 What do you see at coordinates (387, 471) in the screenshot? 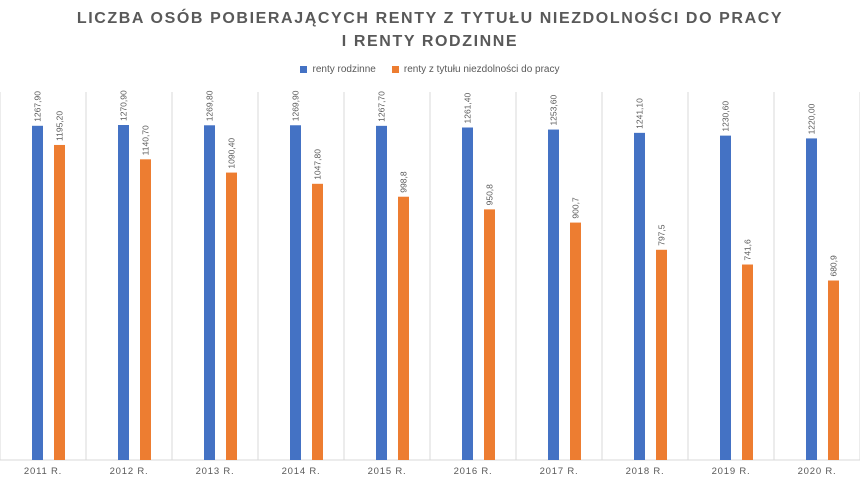
I see `x-tick-label: 2015 R.` at bounding box center [387, 471].